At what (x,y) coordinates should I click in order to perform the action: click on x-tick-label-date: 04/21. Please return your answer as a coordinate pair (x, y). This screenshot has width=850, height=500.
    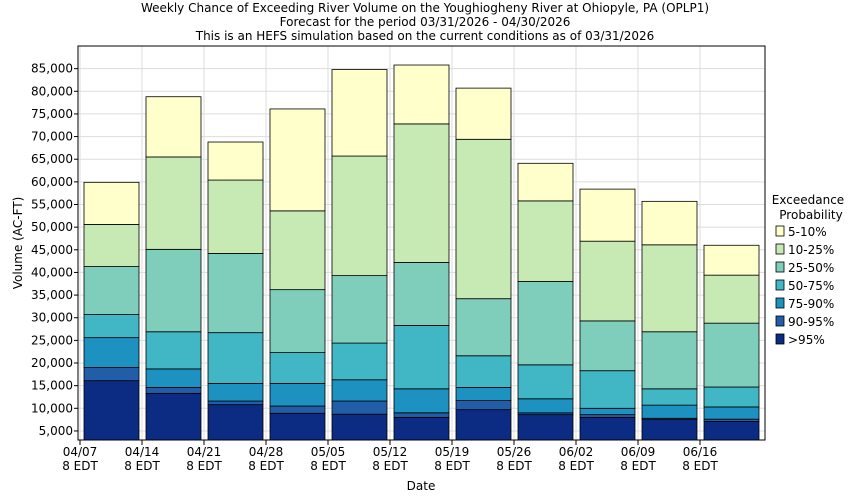
    Looking at the image, I should click on (204, 452).